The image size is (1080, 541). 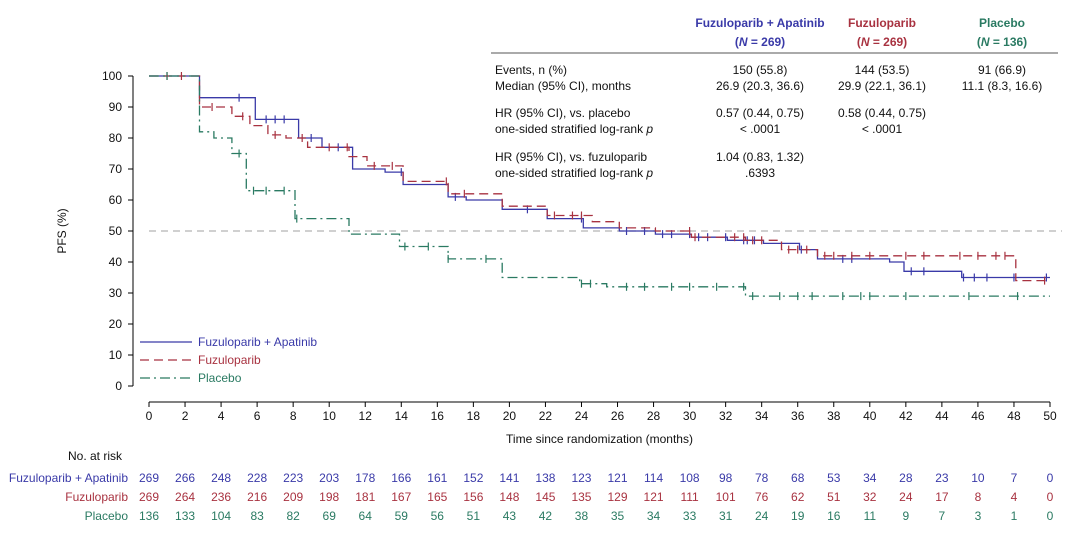 I want to click on x-tick-label: 28, so click(x=654, y=416).